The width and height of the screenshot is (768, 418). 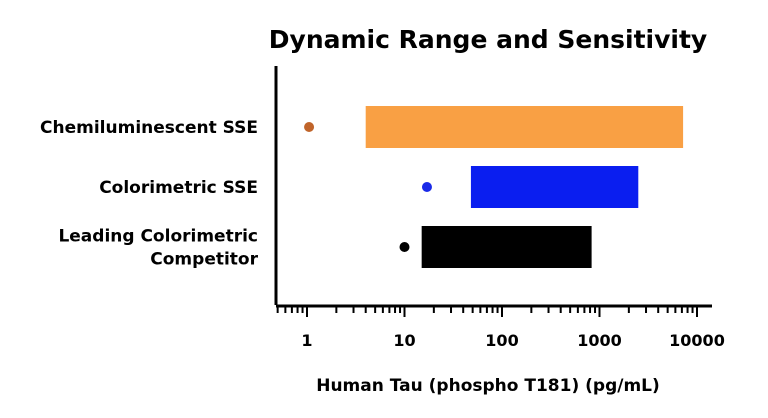 I want to click on category-label: Leading Colorimetric, so click(x=158, y=237).